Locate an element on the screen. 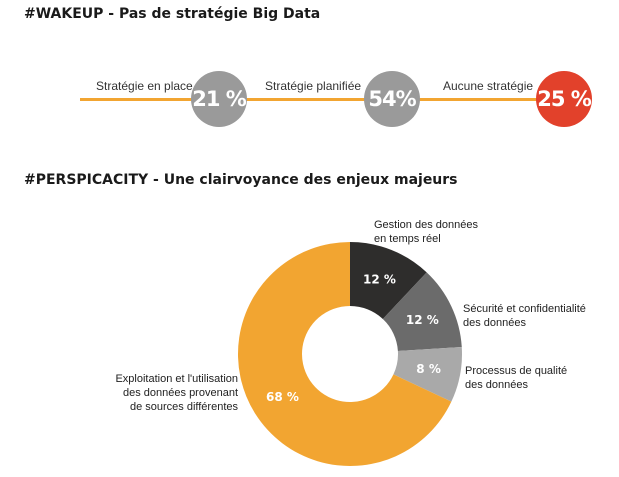  stat-label-aucune-strategie: Aucune stratégie is located at coordinates (488, 86).